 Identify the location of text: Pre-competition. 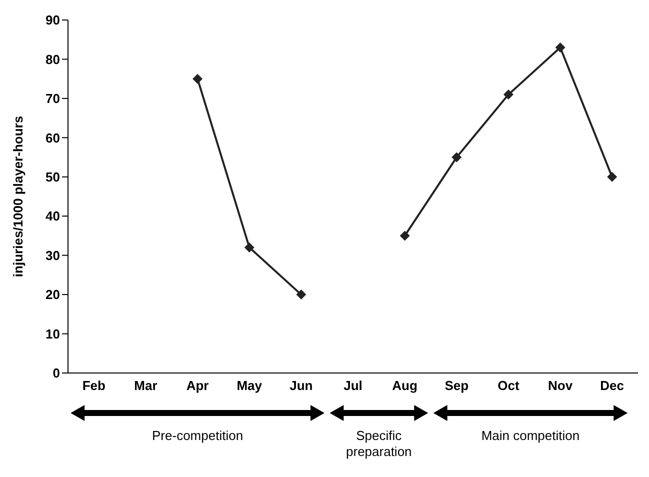
(198, 435).